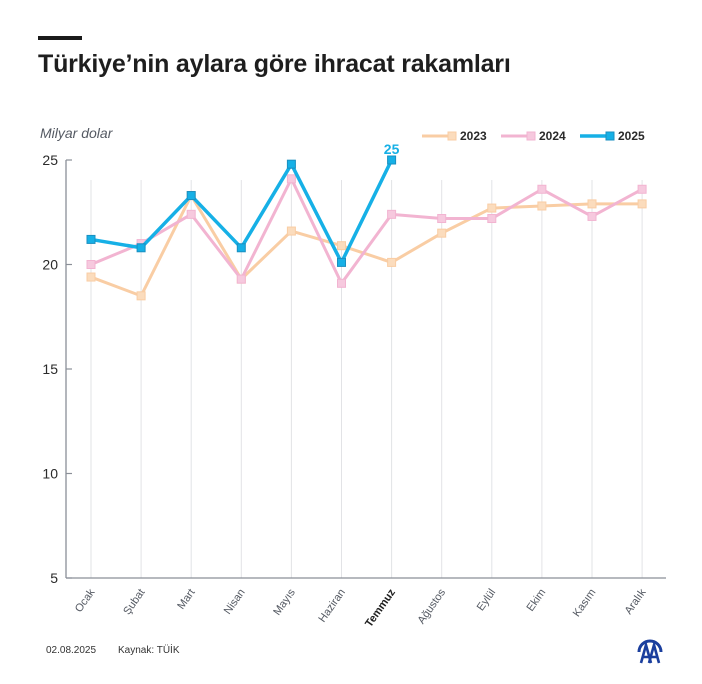 The height and width of the screenshot is (684, 702). What do you see at coordinates (50, 369) in the screenshot?
I see `y-tick-label: 15` at bounding box center [50, 369].